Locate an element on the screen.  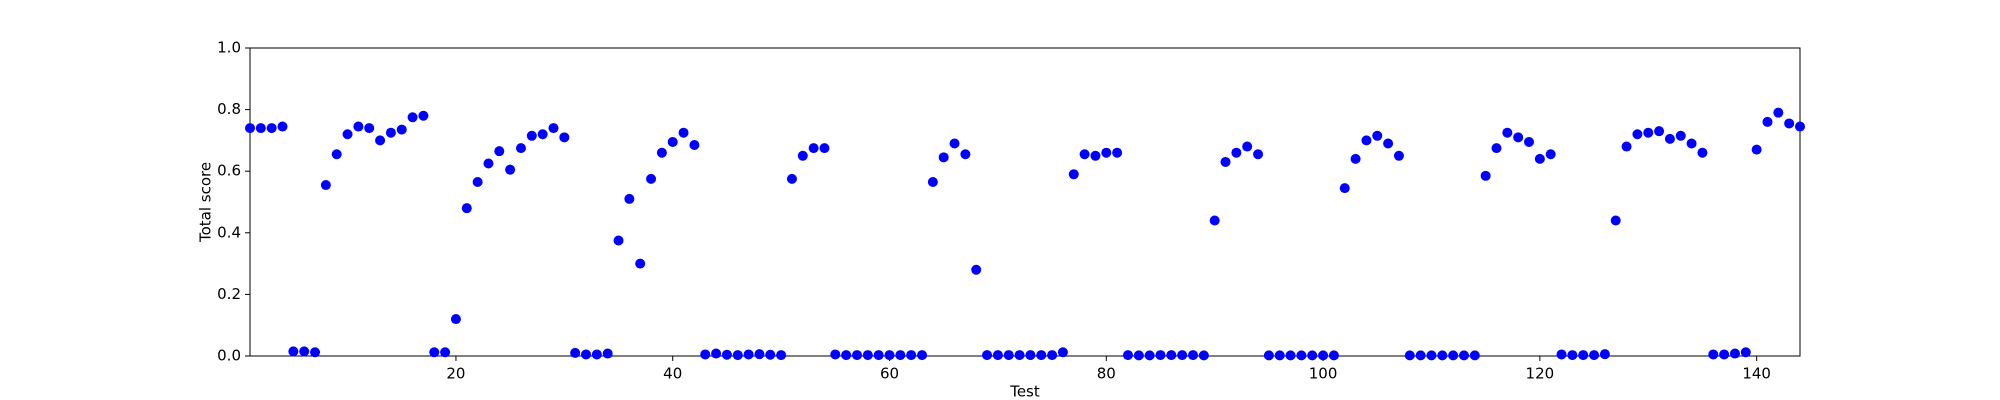
x-tick-label: 100 is located at coordinates (1323, 374).